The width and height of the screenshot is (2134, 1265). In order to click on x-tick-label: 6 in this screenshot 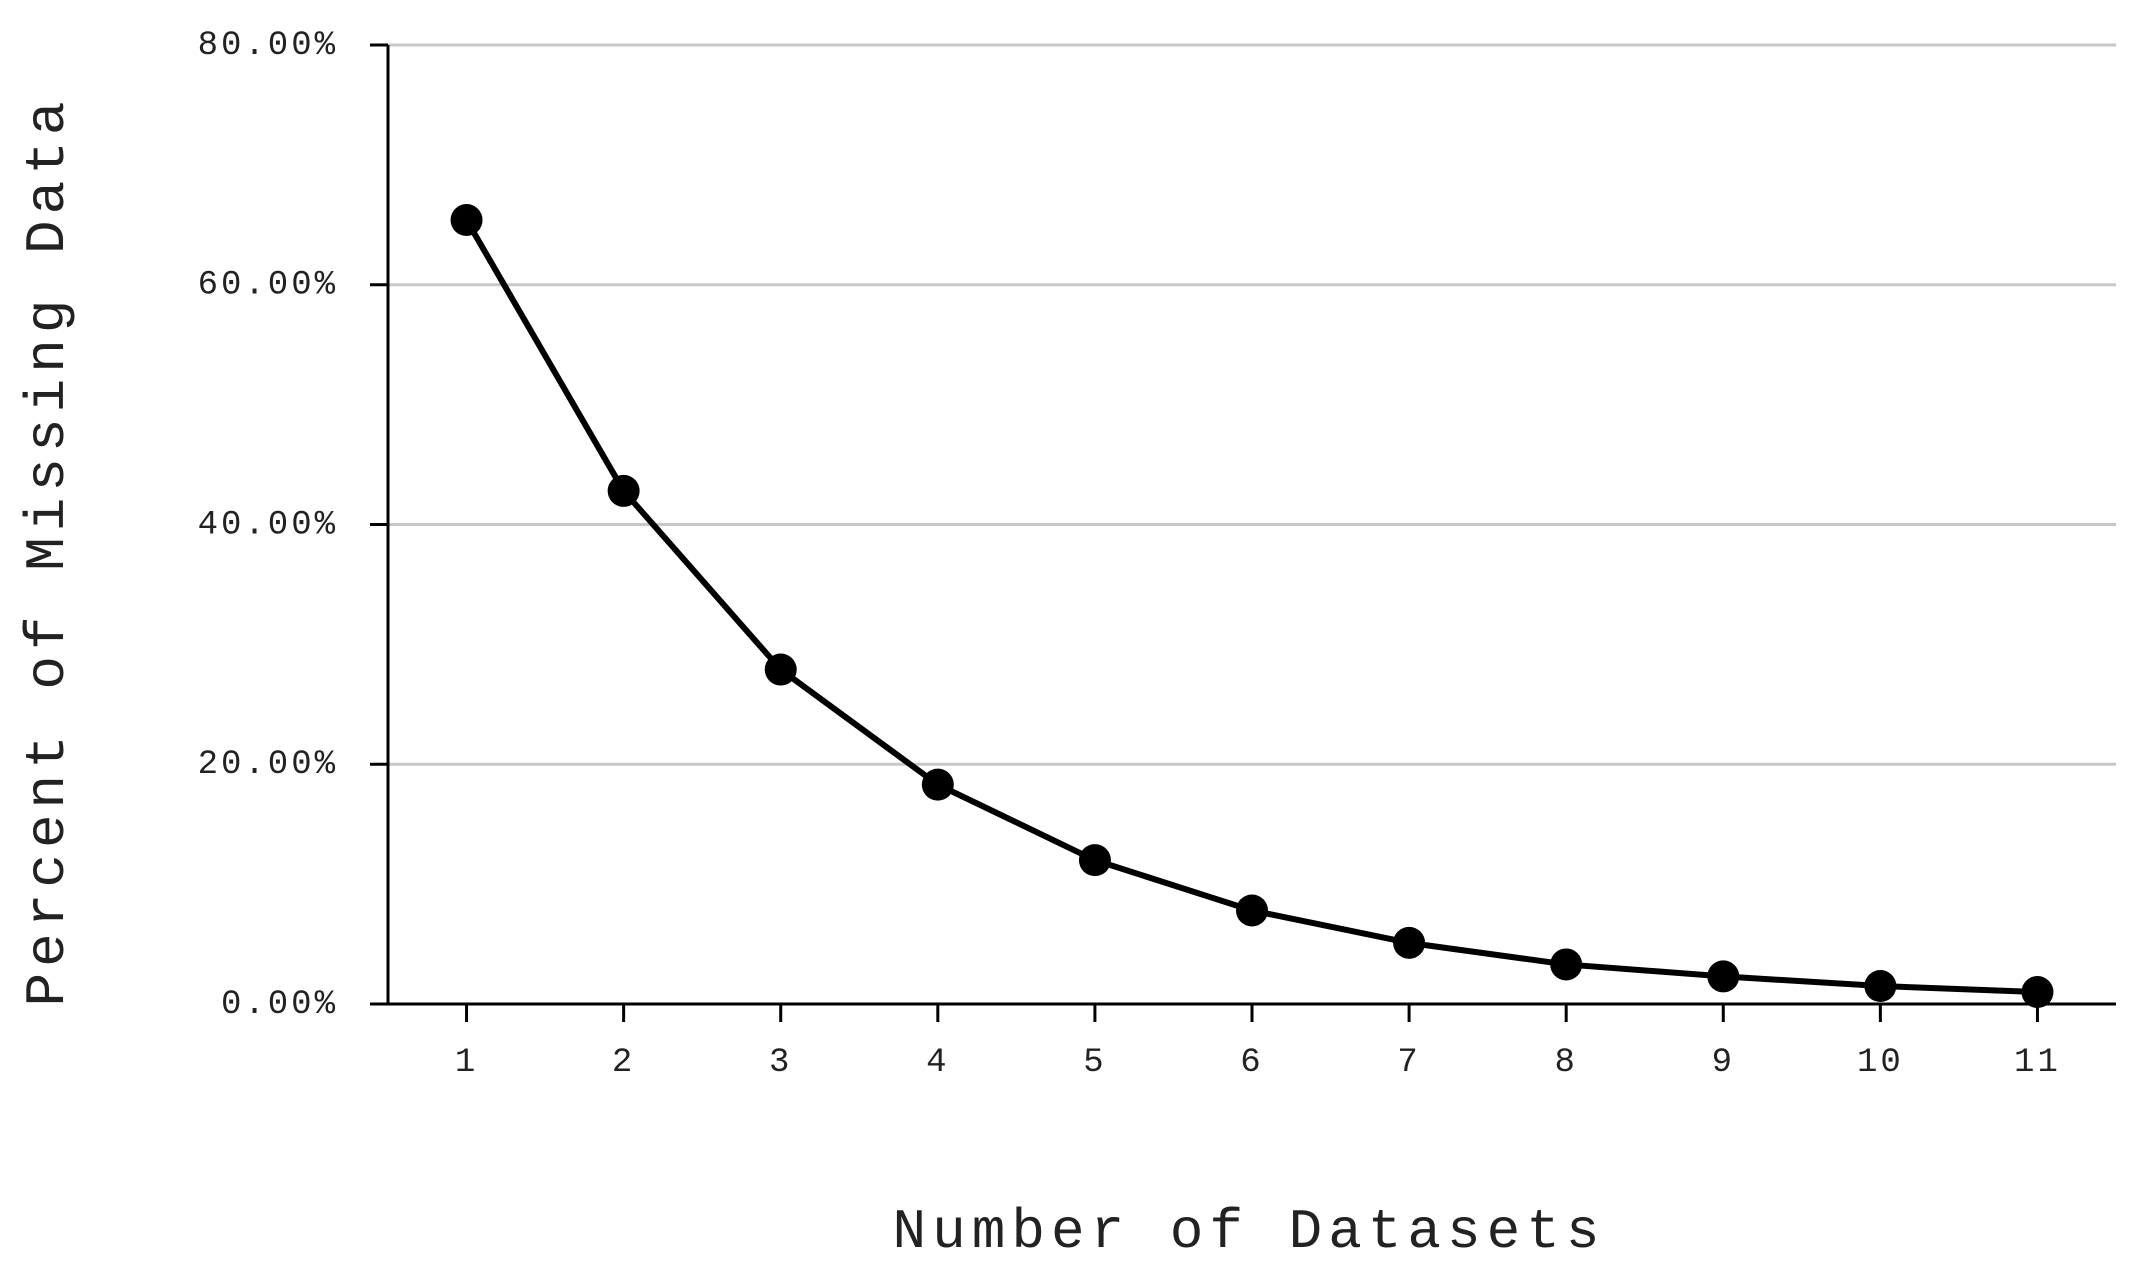, I will do `click(1251, 1063)`.